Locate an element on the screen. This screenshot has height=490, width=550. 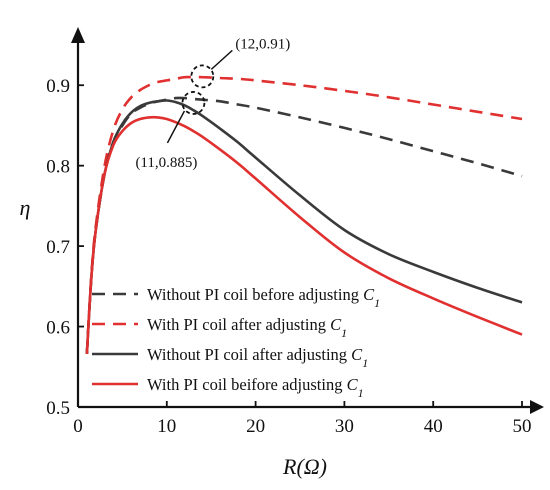
y-tick-label: 0.5 is located at coordinates (58, 408).